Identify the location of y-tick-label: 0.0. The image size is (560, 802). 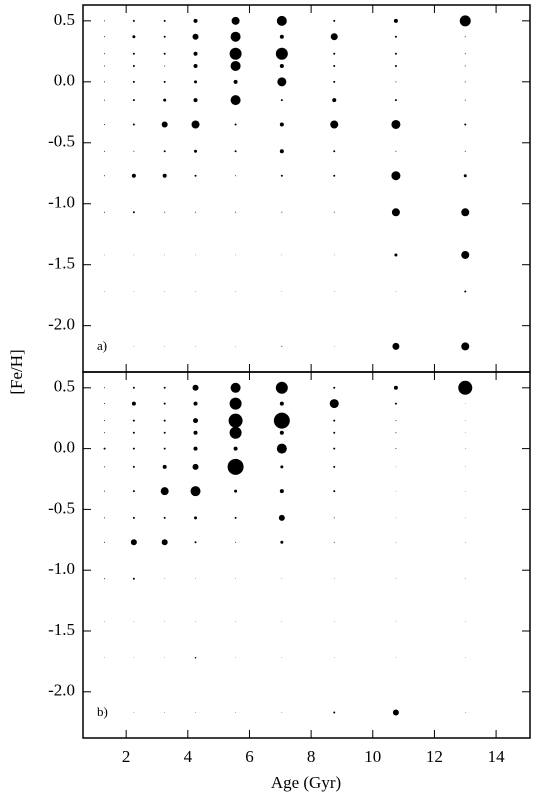
(64, 447).